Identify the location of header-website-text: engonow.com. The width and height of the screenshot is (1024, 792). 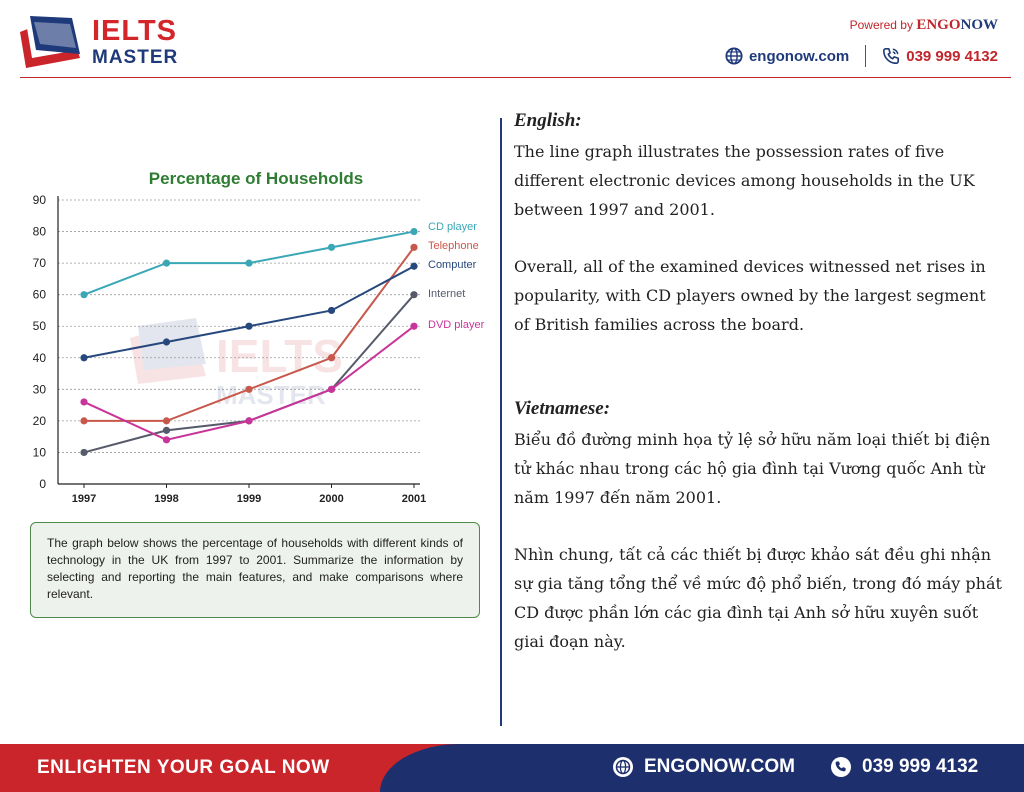
(799, 56).